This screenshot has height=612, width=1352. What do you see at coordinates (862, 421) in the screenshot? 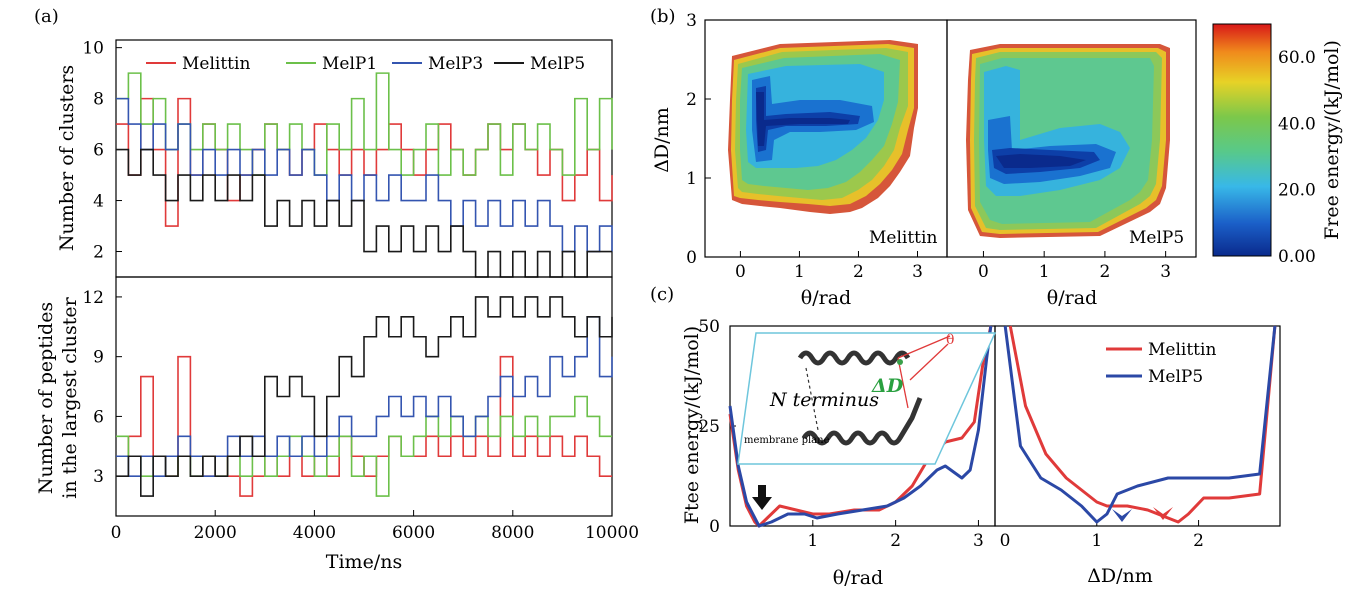
I see `lower-helix` at bounding box center [862, 421].